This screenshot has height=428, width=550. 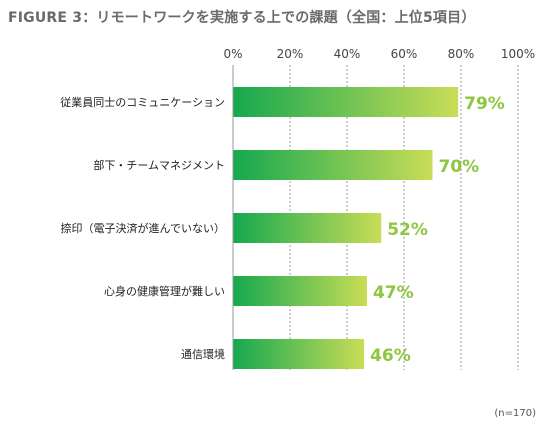 I want to click on sample-size-note: (n=170), so click(x=515, y=413).